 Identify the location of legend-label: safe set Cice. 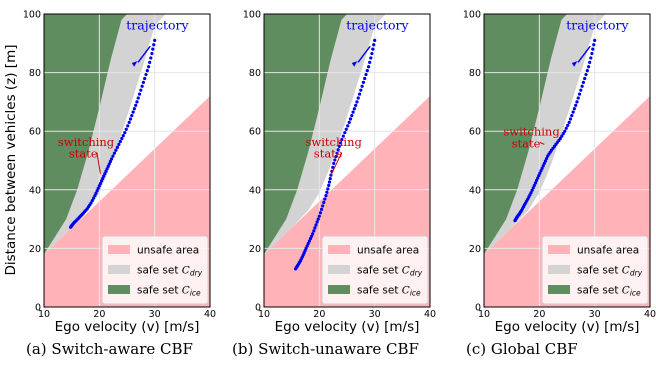
(389, 291).